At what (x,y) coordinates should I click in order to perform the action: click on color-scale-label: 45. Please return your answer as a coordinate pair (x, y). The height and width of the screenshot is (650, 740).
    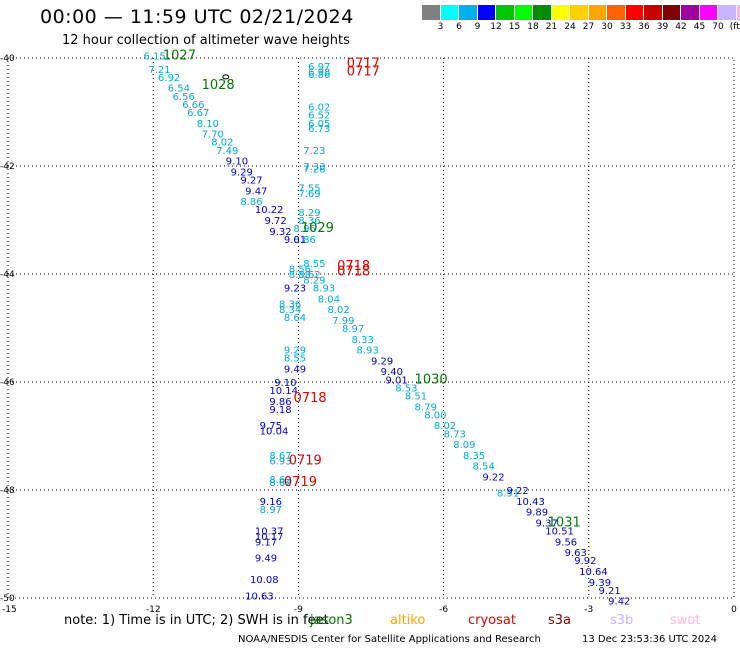
    Looking at the image, I should click on (699, 27).